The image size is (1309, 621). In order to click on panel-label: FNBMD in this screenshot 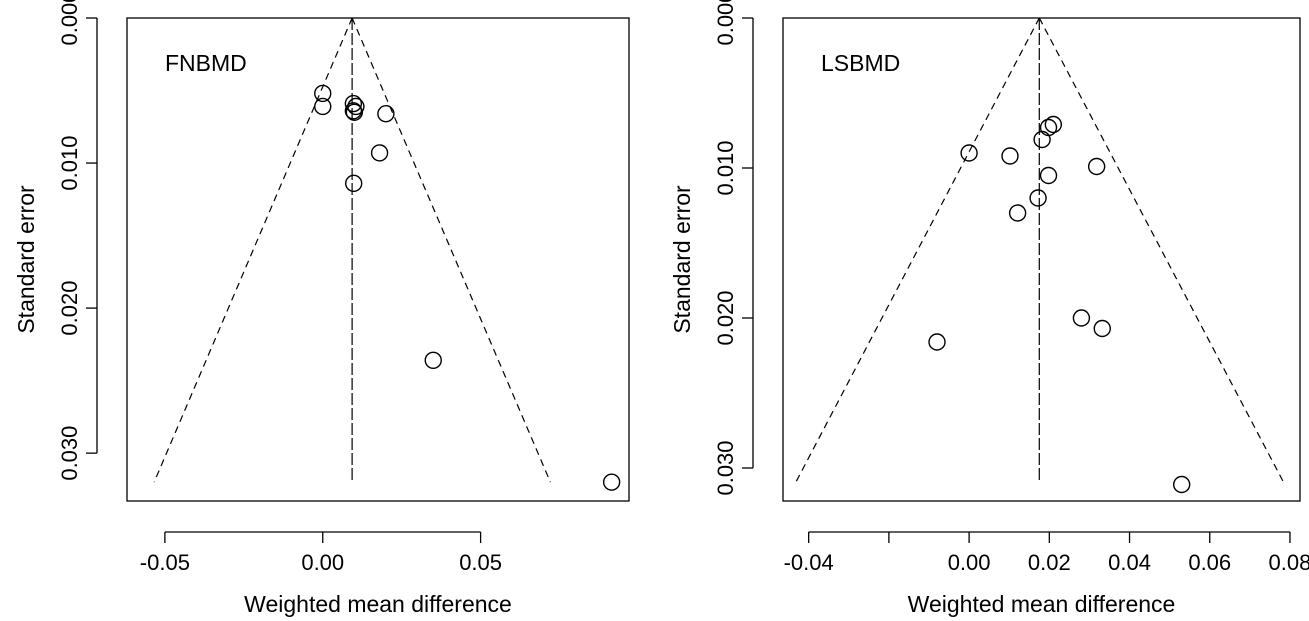, I will do `click(206, 63)`.